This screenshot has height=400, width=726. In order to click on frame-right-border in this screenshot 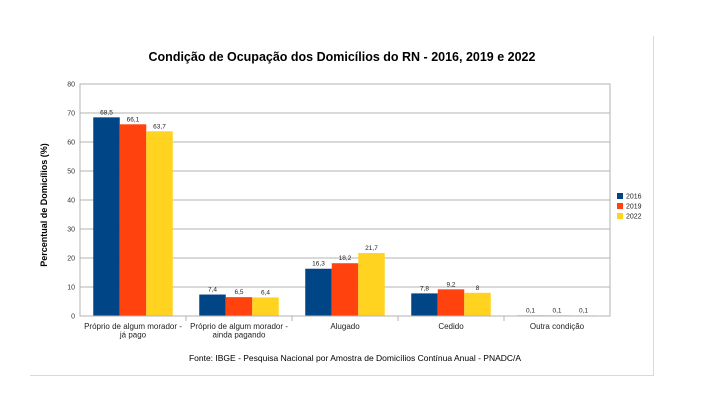, I will do `click(653, 206)`.